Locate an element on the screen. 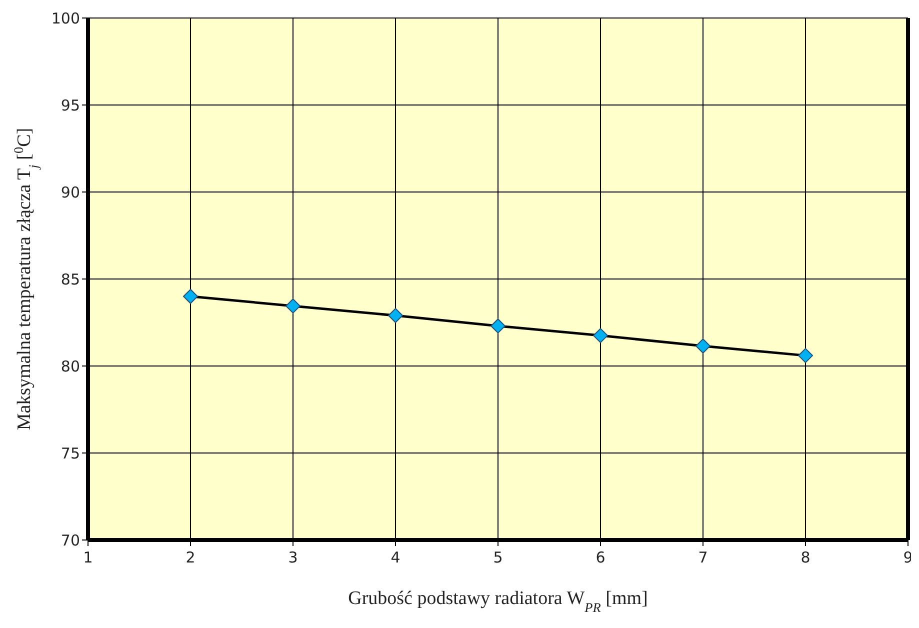  x-axis-title: Grubość podstawy radiatora W$_{PR}$ [mm] is located at coordinates (498, 601).